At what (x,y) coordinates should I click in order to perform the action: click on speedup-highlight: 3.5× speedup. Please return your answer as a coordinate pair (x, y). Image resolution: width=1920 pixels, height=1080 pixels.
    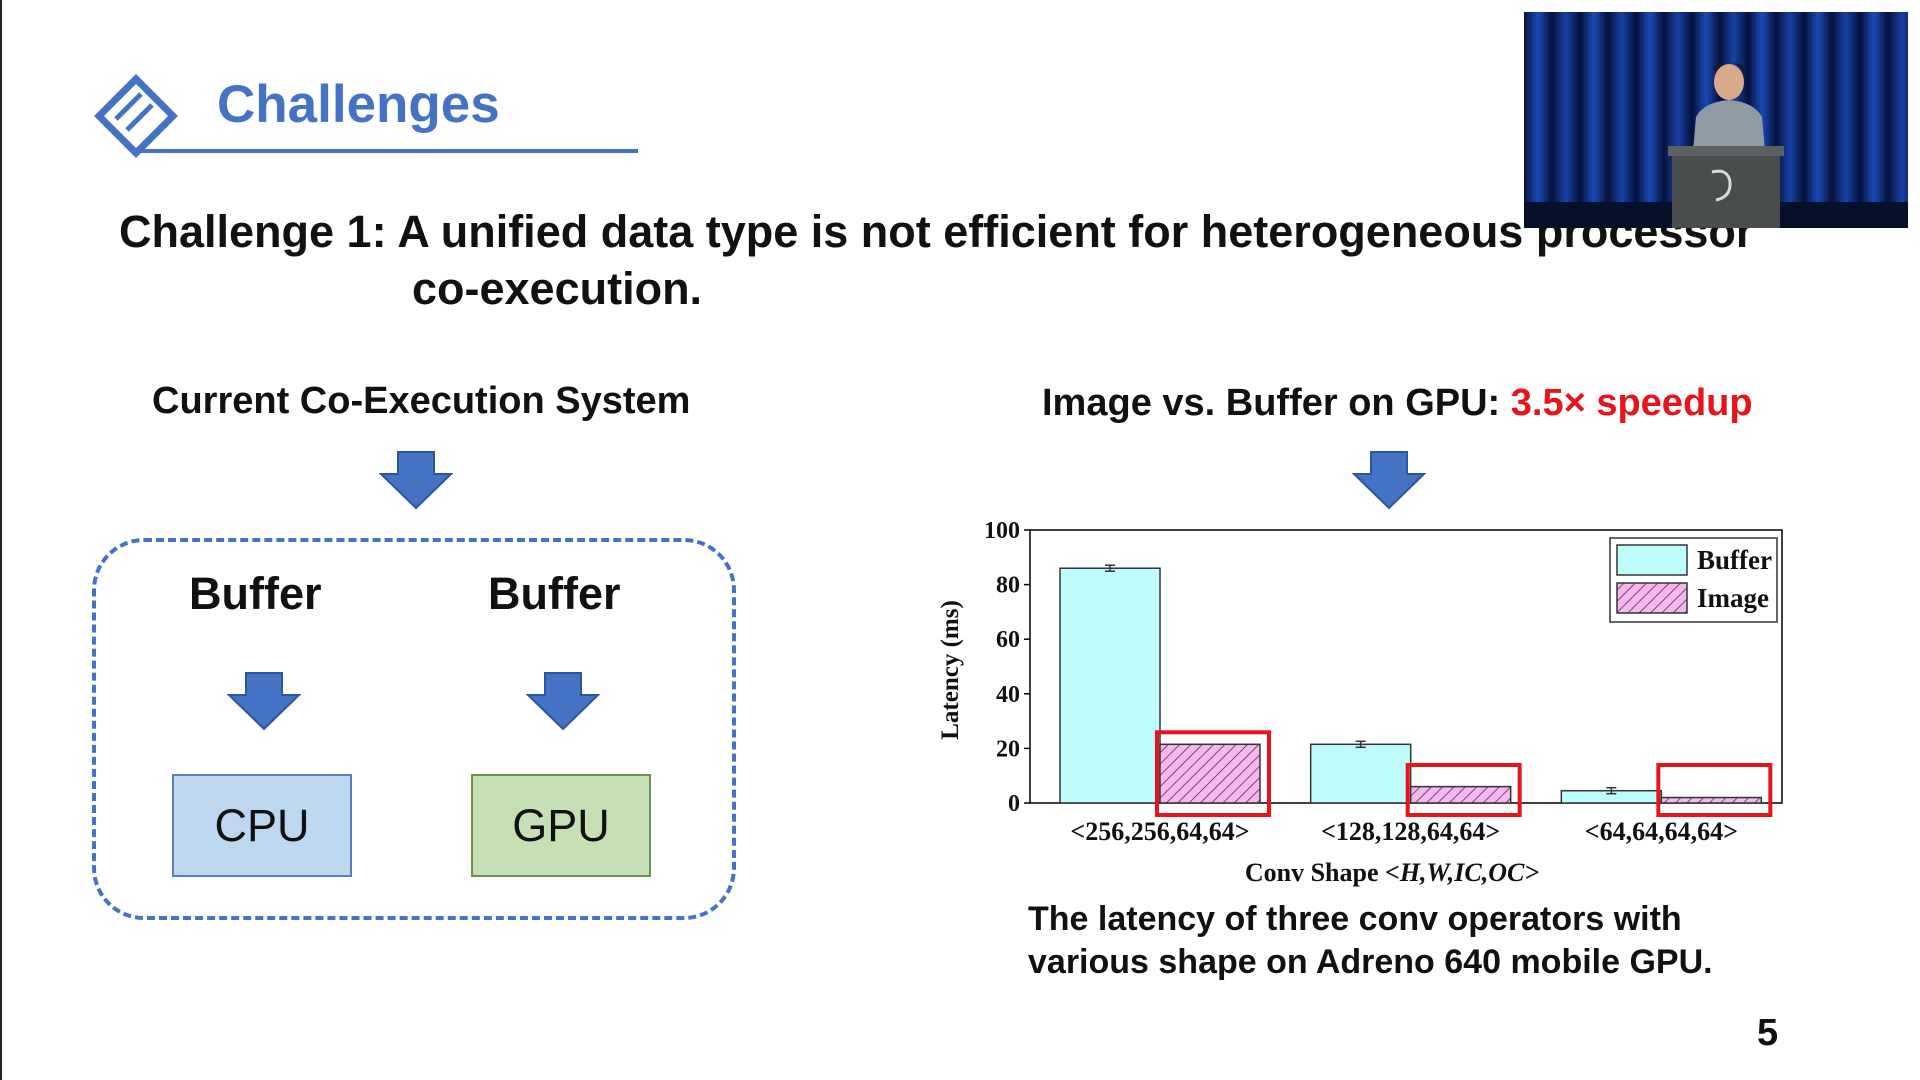
    Looking at the image, I should click on (1631, 403).